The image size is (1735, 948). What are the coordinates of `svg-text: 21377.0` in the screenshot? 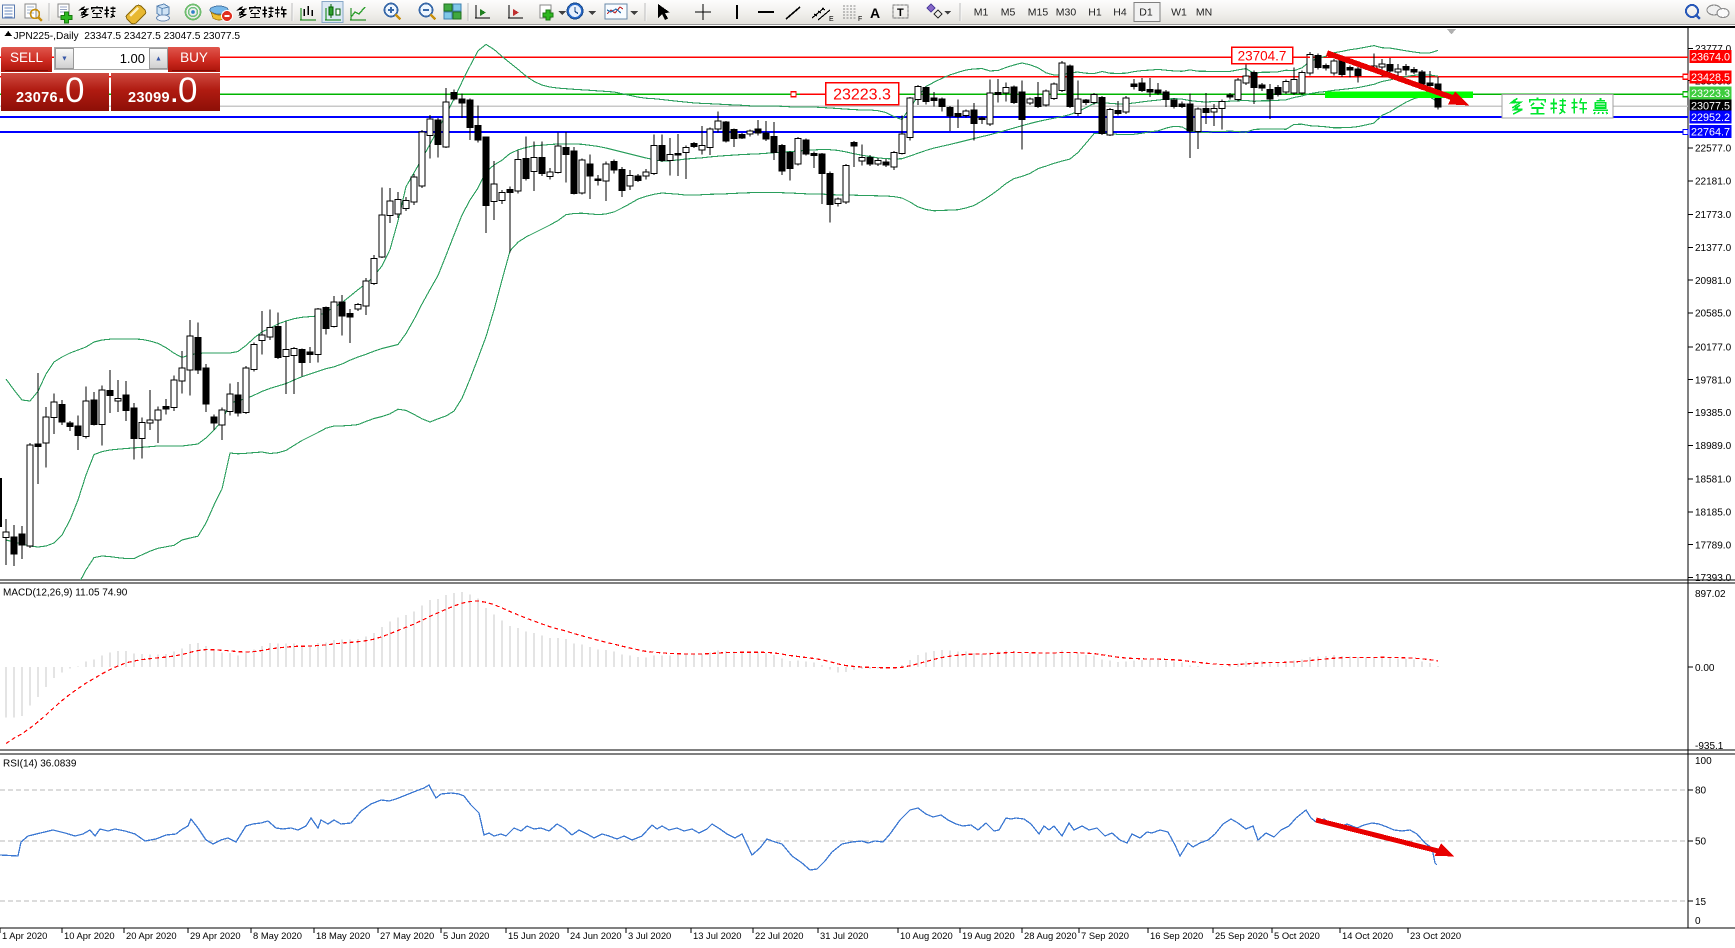 It's located at (1713, 248).